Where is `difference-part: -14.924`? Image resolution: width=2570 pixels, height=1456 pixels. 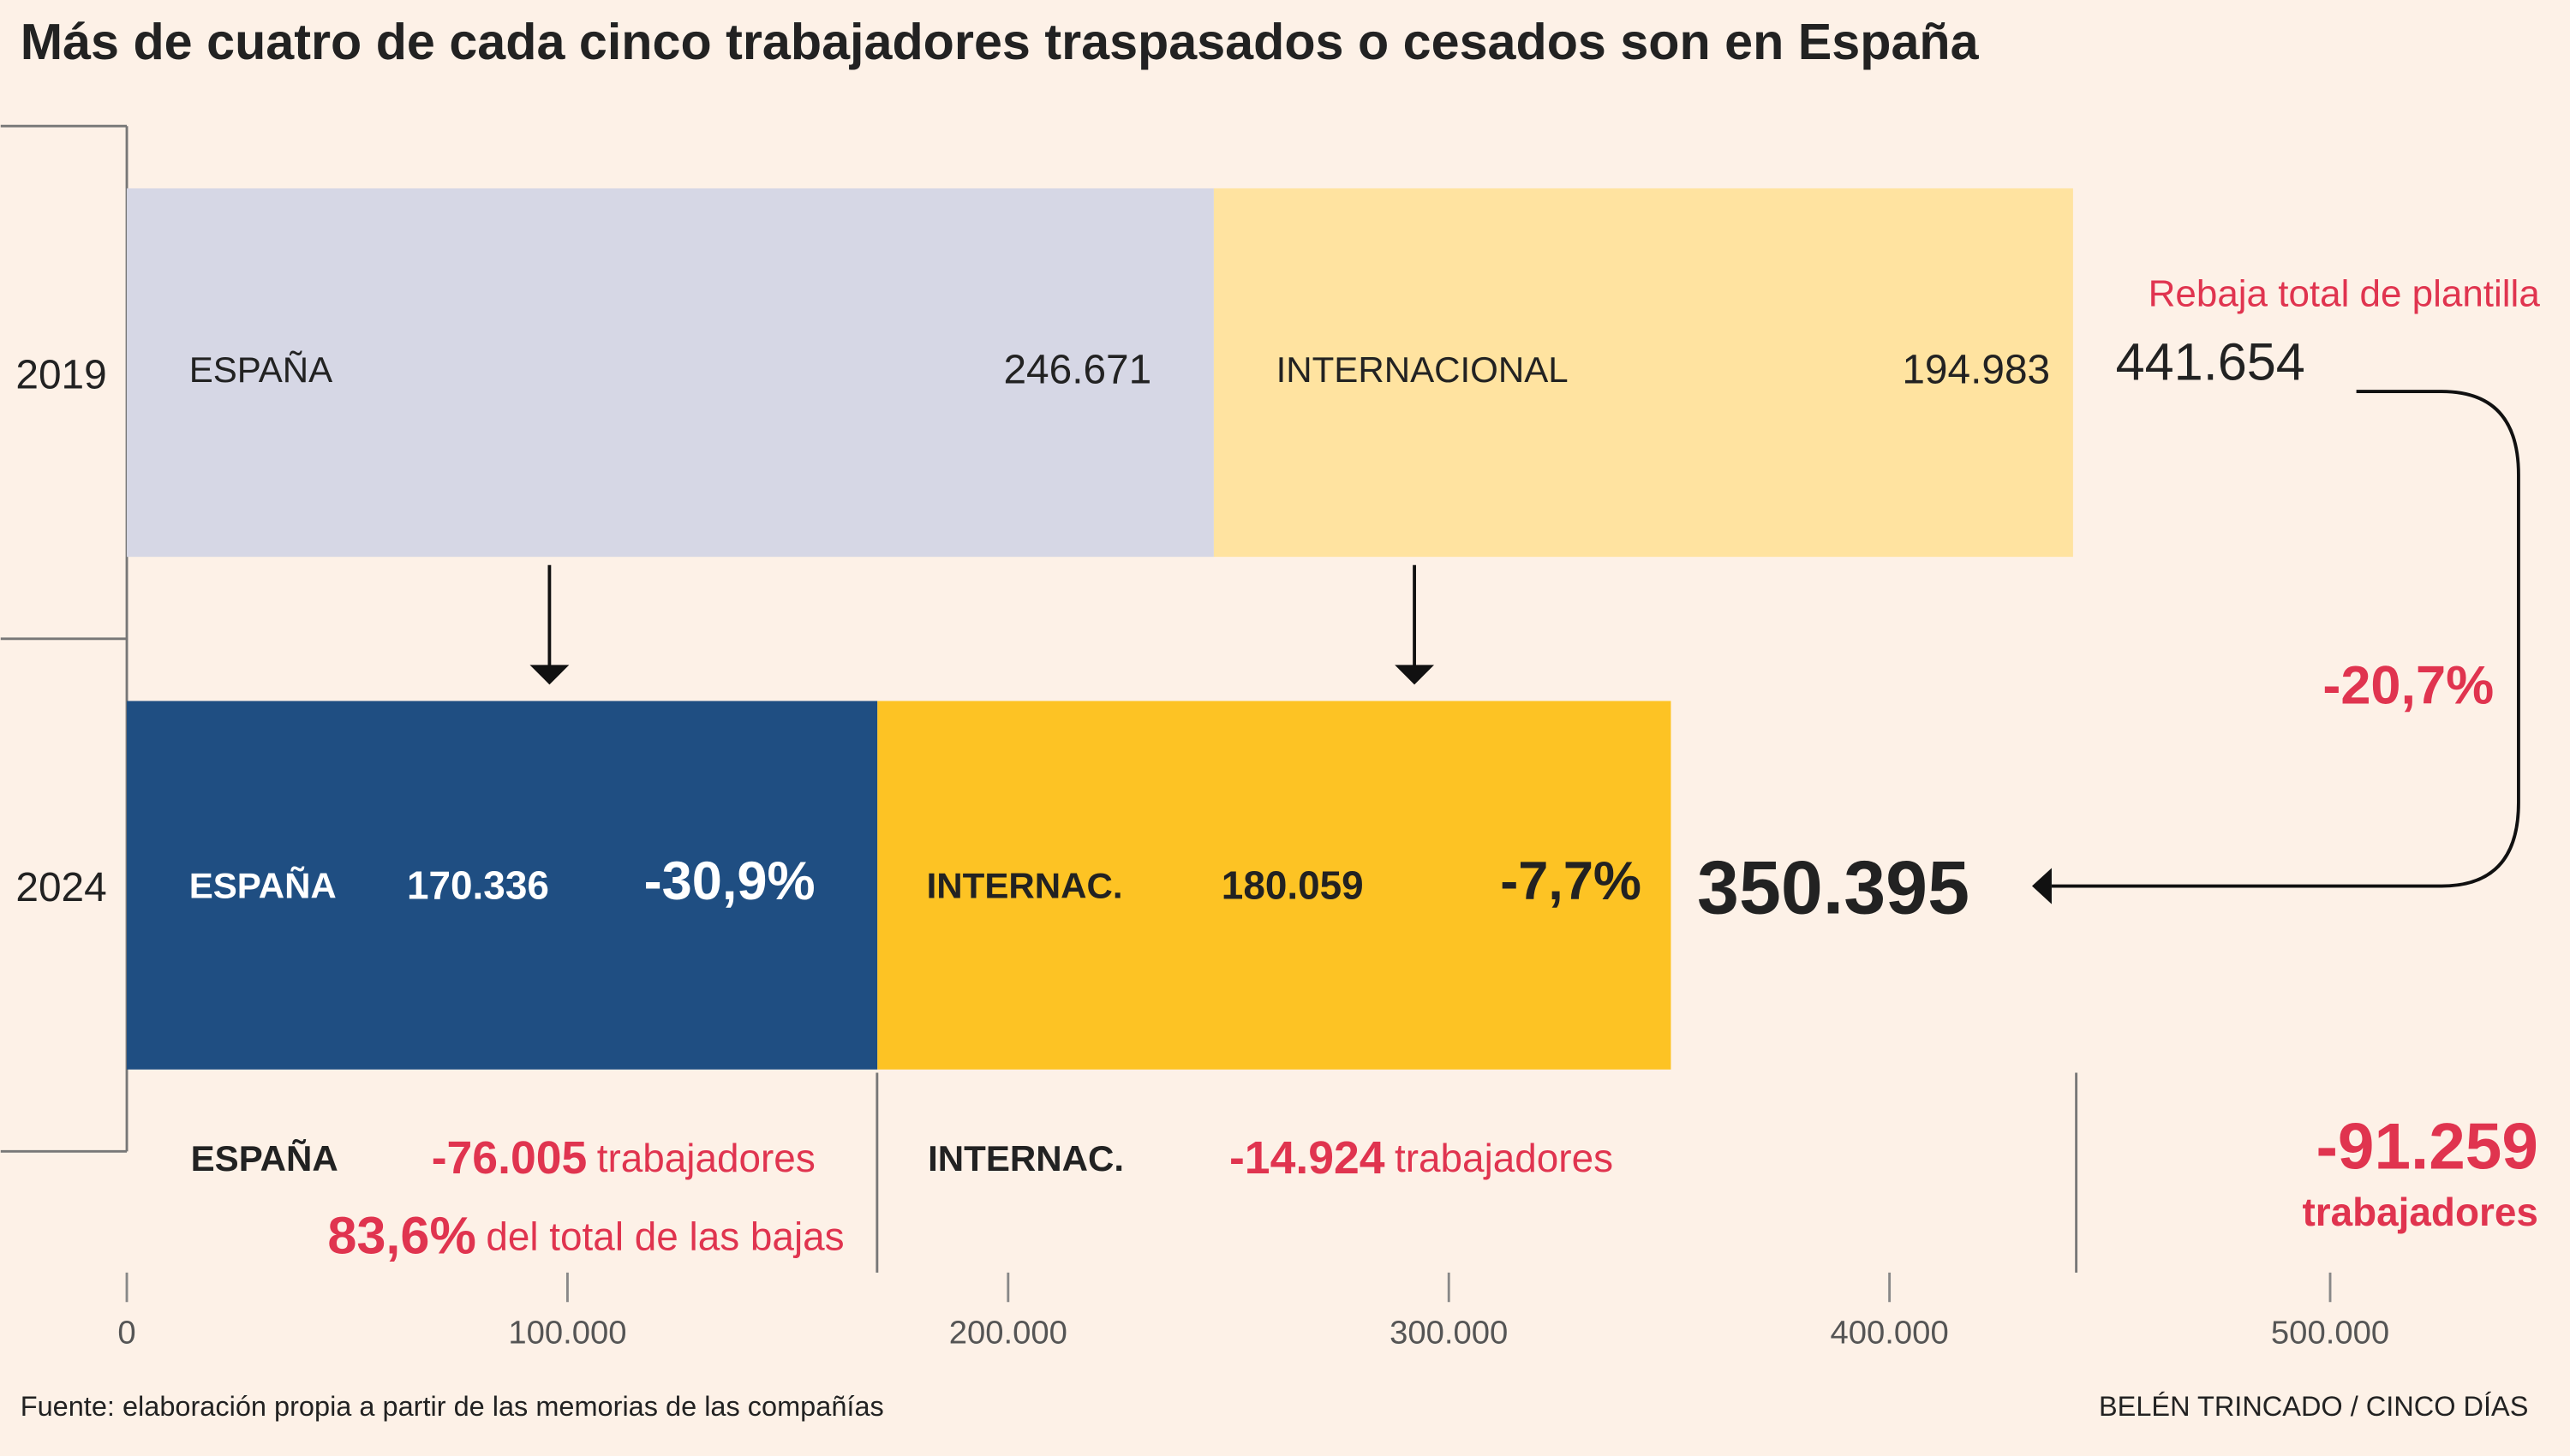 difference-part: -14.924 is located at coordinates (1307, 1159).